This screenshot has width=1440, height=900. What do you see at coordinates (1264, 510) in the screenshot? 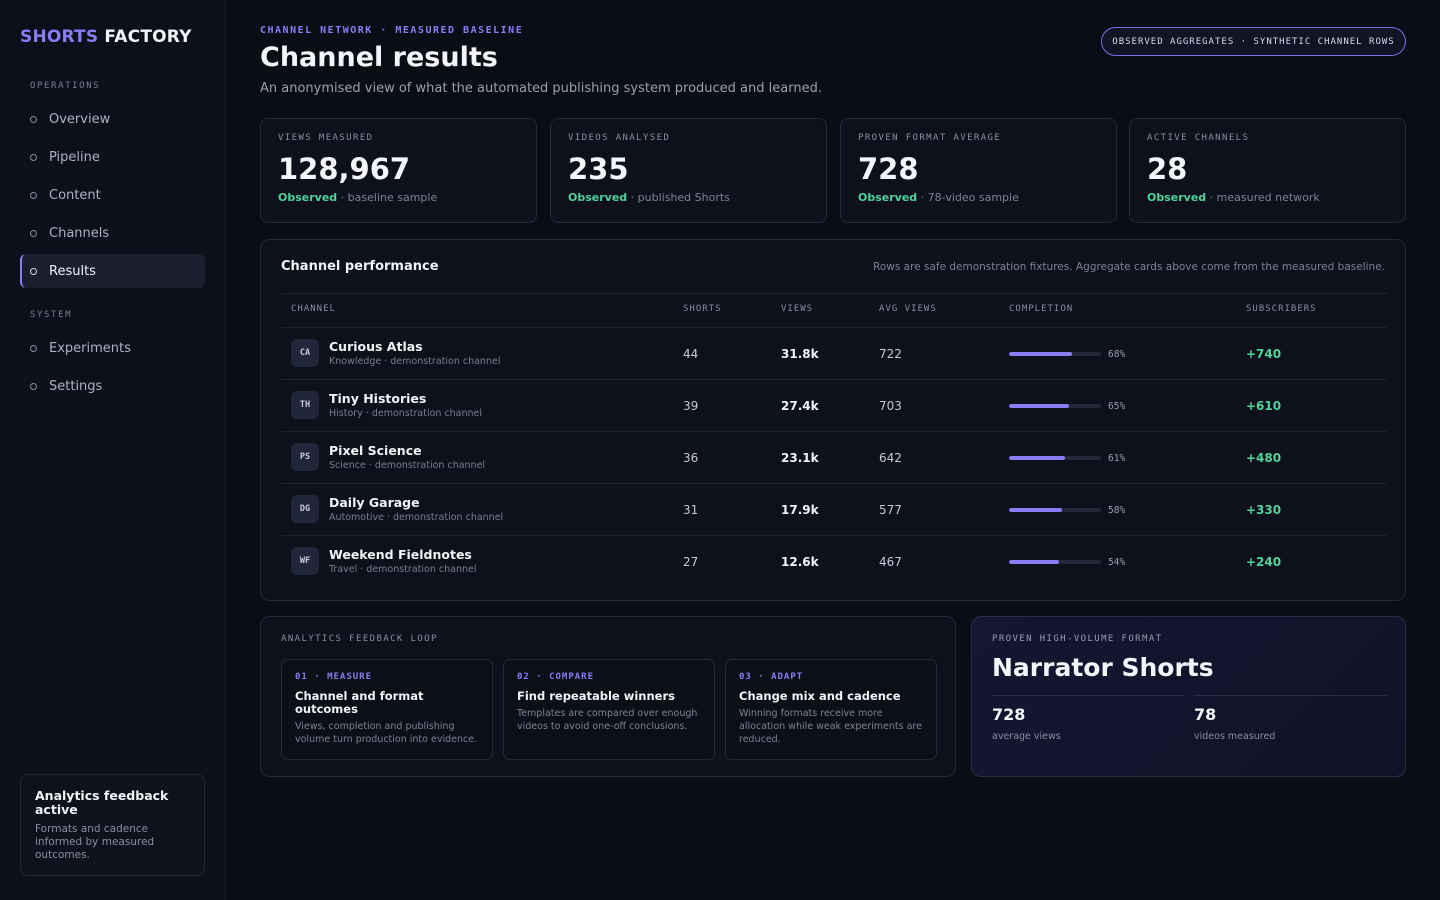
I see `subscriber-gain: +330` at bounding box center [1264, 510].